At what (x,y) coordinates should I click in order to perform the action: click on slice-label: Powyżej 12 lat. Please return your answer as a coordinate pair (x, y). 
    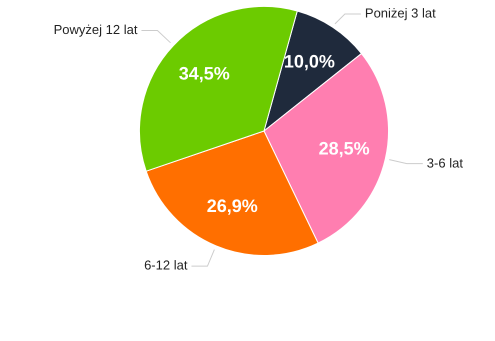
    Looking at the image, I should click on (96, 30).